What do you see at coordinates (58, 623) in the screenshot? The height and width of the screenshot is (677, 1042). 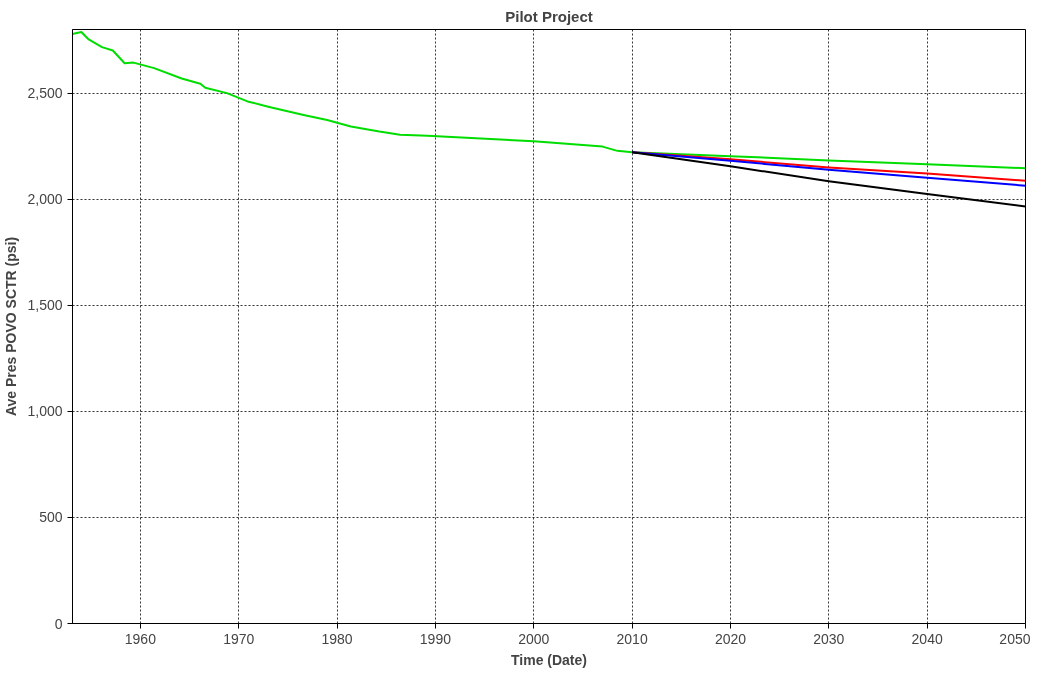 I see `y-tick-label: 0` at bounding box center [58, 623].